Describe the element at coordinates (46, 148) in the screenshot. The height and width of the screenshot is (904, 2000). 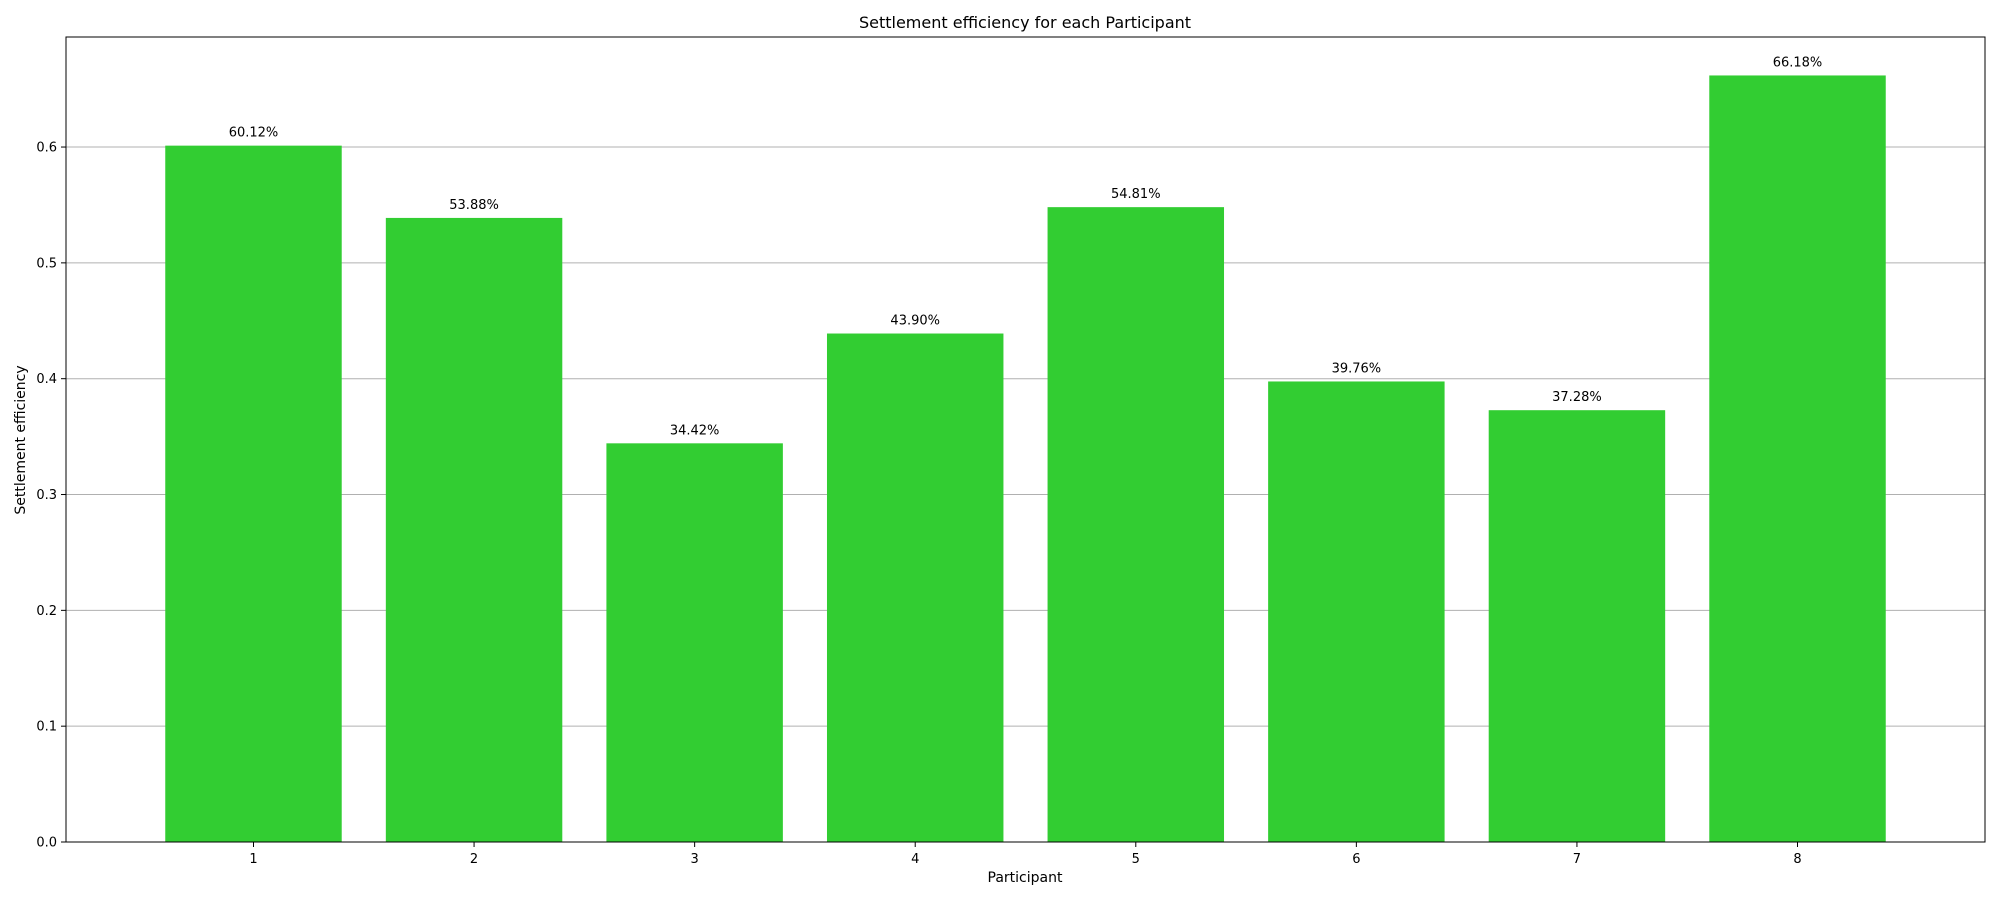
I see `y-tick-label: 0.6` at that location.